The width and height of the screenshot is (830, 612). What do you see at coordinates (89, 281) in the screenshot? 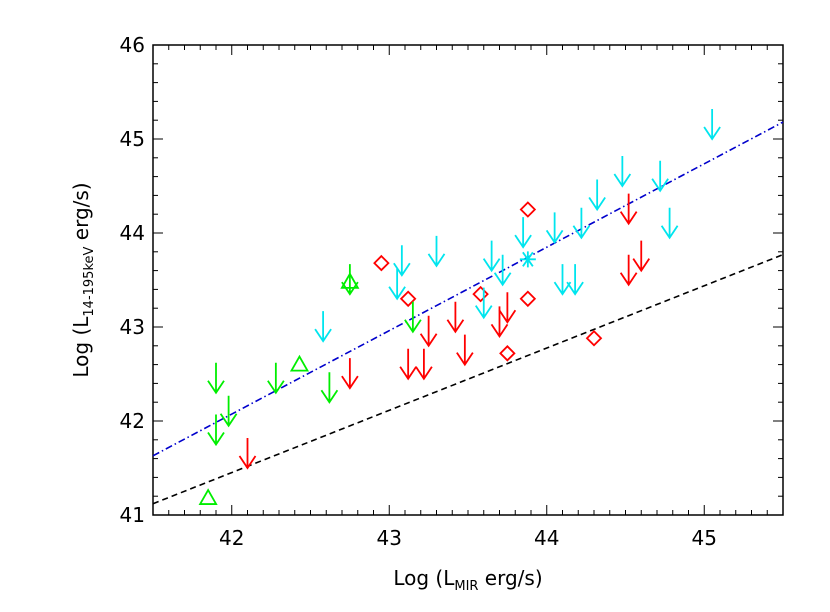
I see `y-axis-title-sub: 14-195keV` at bounding box center [89, 281].